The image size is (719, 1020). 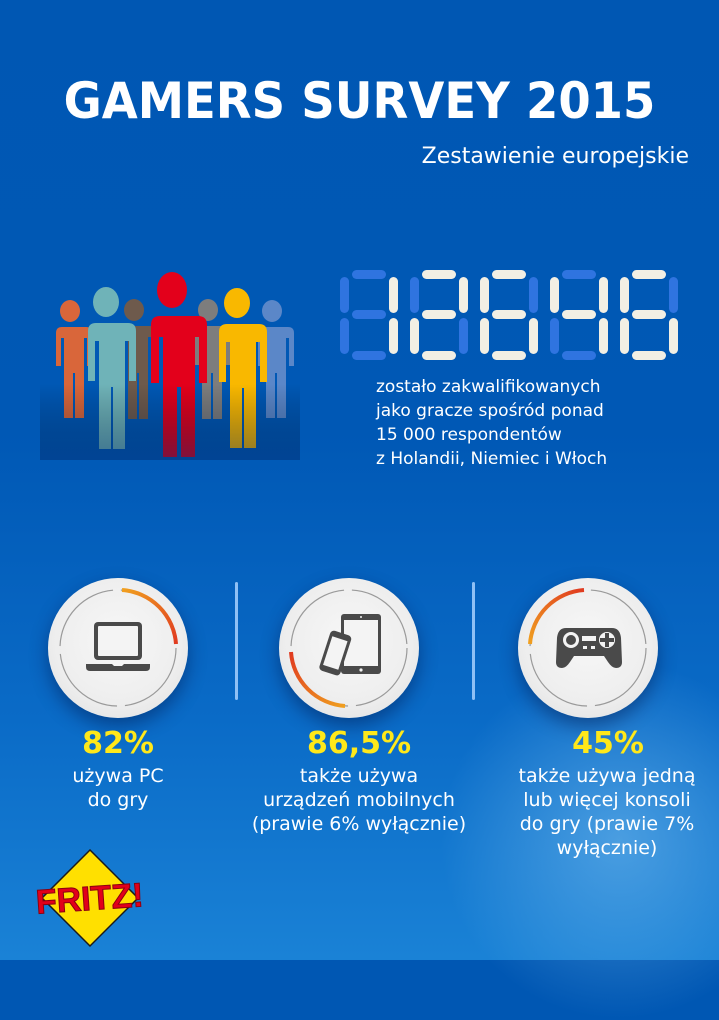 What do you see at coordinates (359, 824) in the screenshot?
I see `caption-line: (prawie 6% wyłącznie)` at bounding box center [359, 824].